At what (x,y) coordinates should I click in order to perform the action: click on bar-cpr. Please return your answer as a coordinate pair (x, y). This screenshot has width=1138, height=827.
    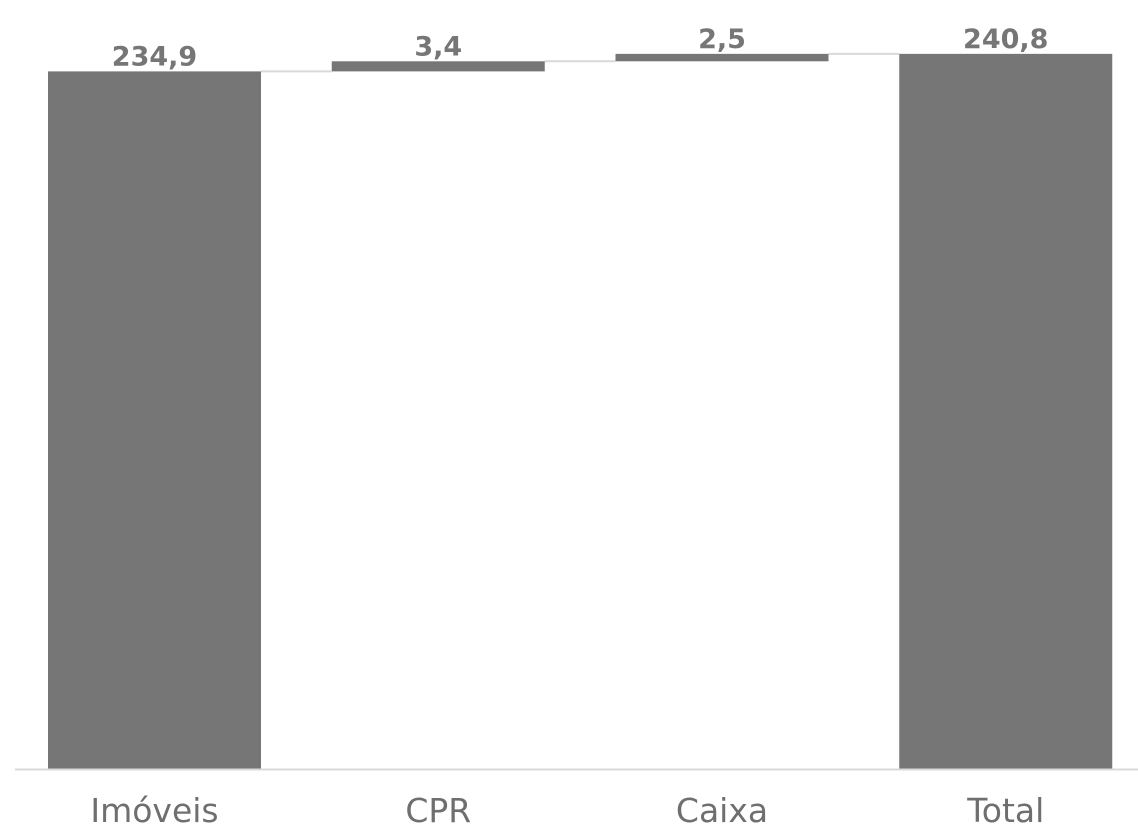
    Looking at the image, I should click on (438, 66).